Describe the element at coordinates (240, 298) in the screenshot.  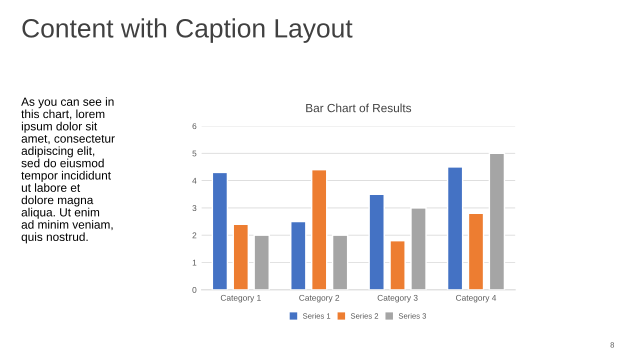
I see `x-tick-label: Category 1` at that location.